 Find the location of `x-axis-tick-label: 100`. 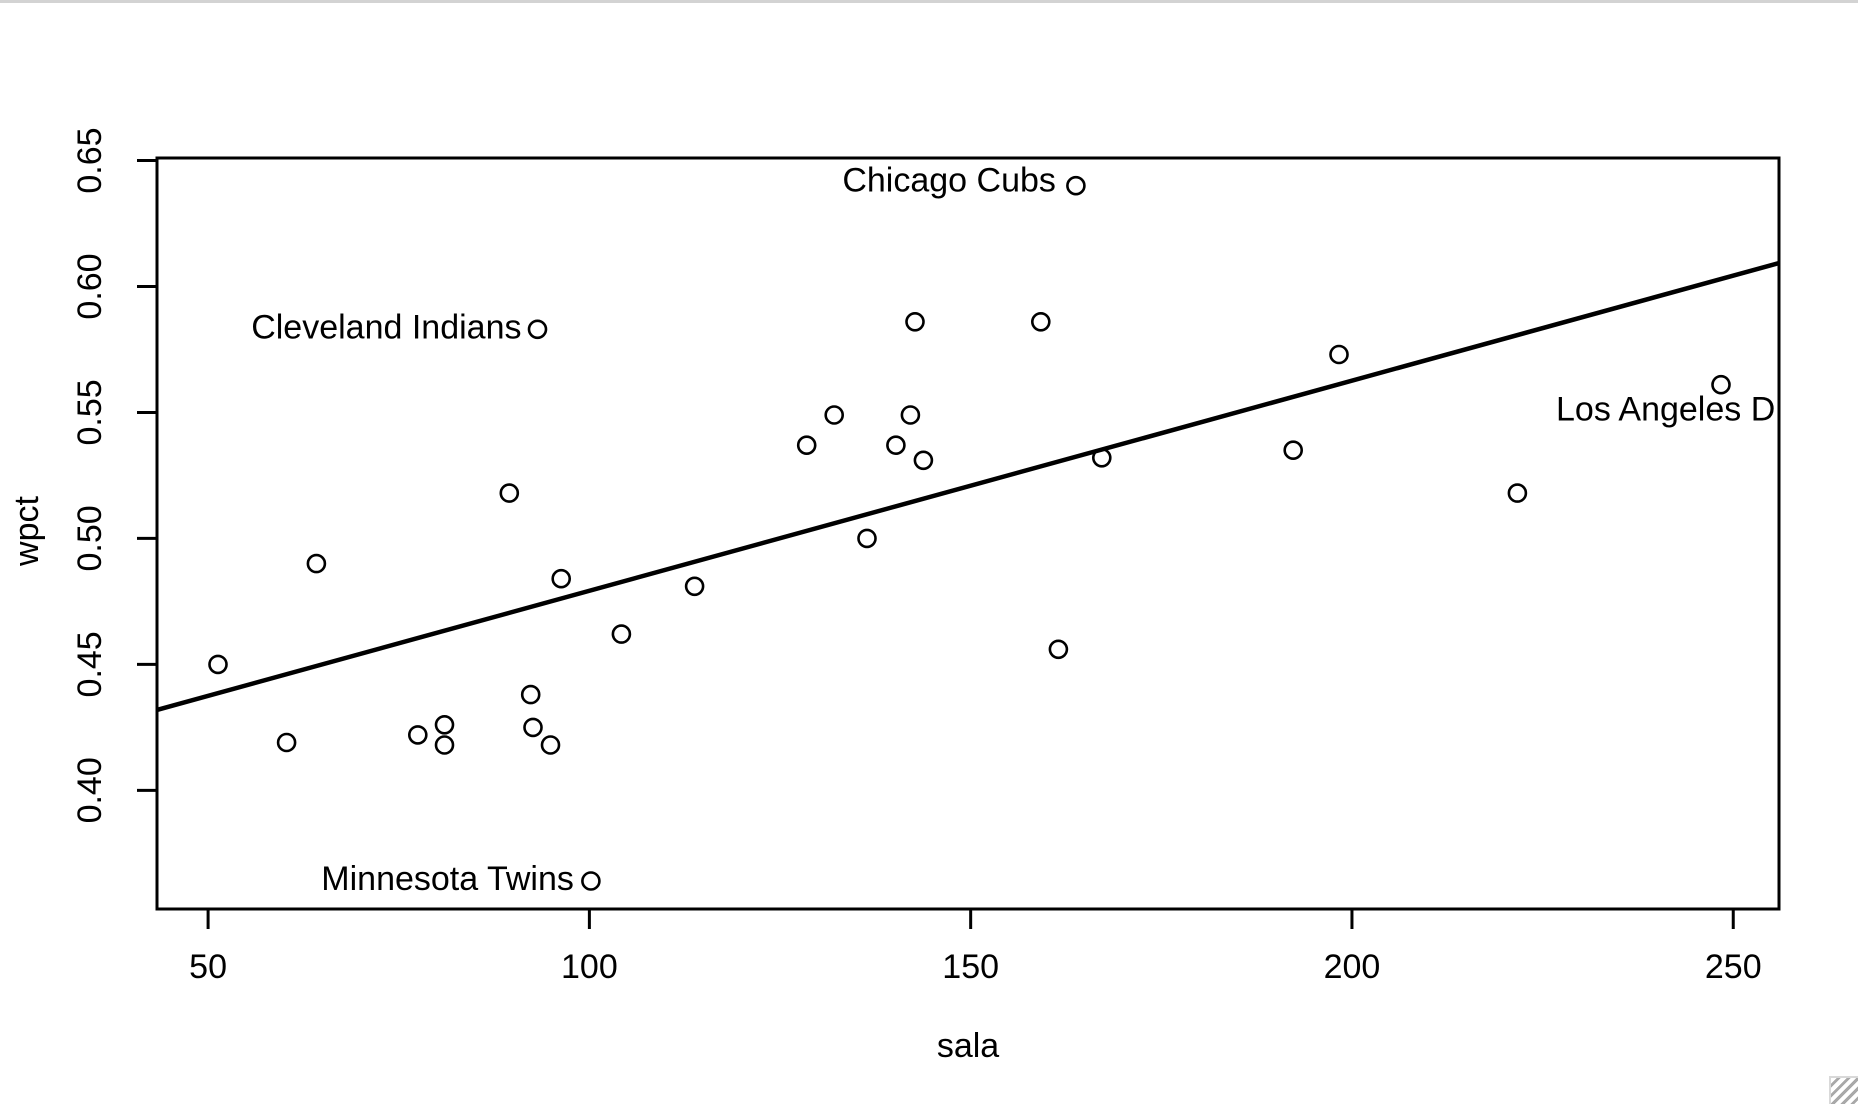

x-axis-tick-label: 100 is located at coordinates (589, 967).